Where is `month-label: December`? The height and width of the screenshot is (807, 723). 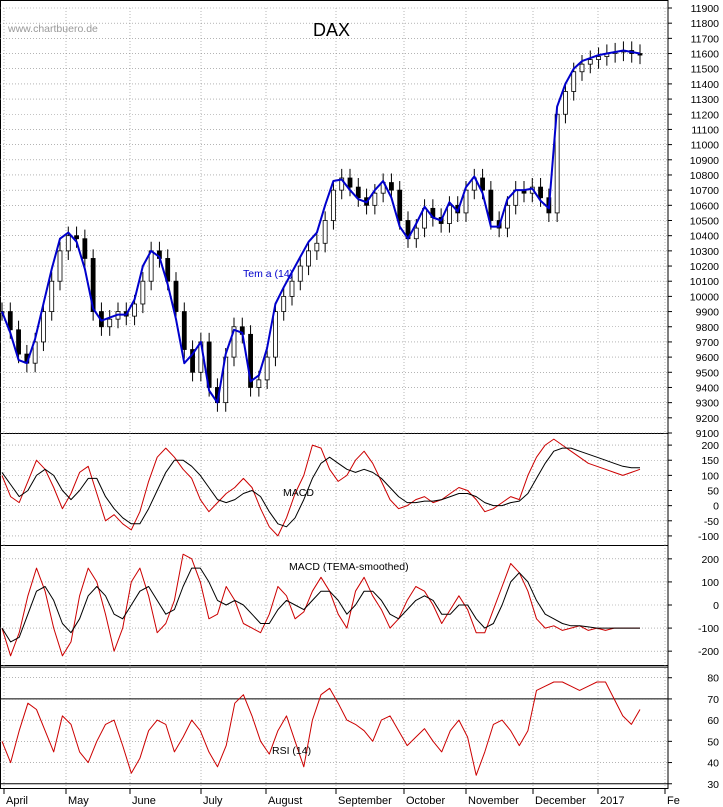
month-label: December is located at coordinates (560, 801).